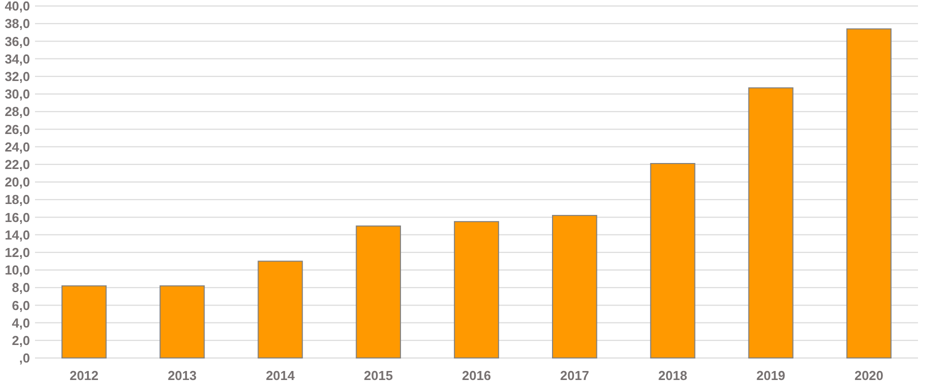  What do you see at coordinates (17, 94) in the screenshot?
I see `y-tick-label: 30,0` at bounding box center [17, 94].